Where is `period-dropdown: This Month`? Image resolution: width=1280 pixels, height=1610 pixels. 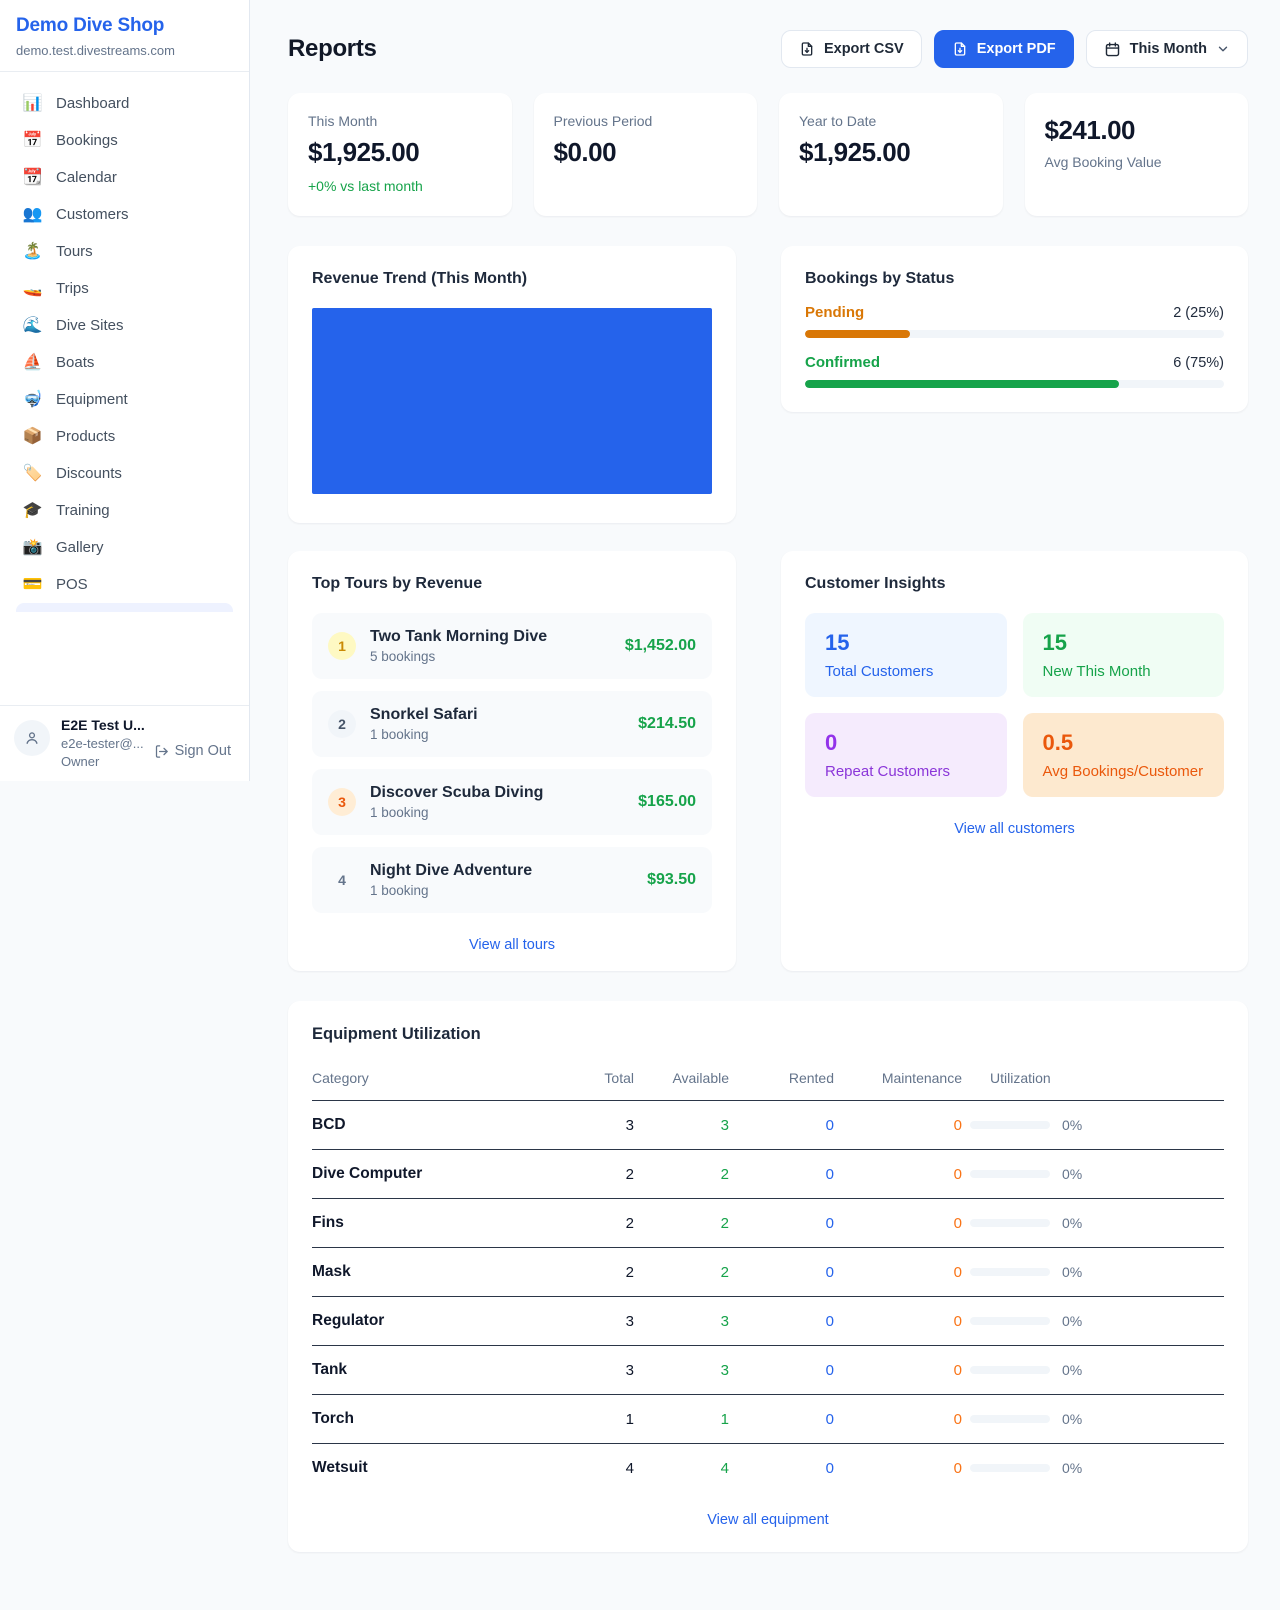
period-dropdown: This Month is located at coordinates (1166, 49).